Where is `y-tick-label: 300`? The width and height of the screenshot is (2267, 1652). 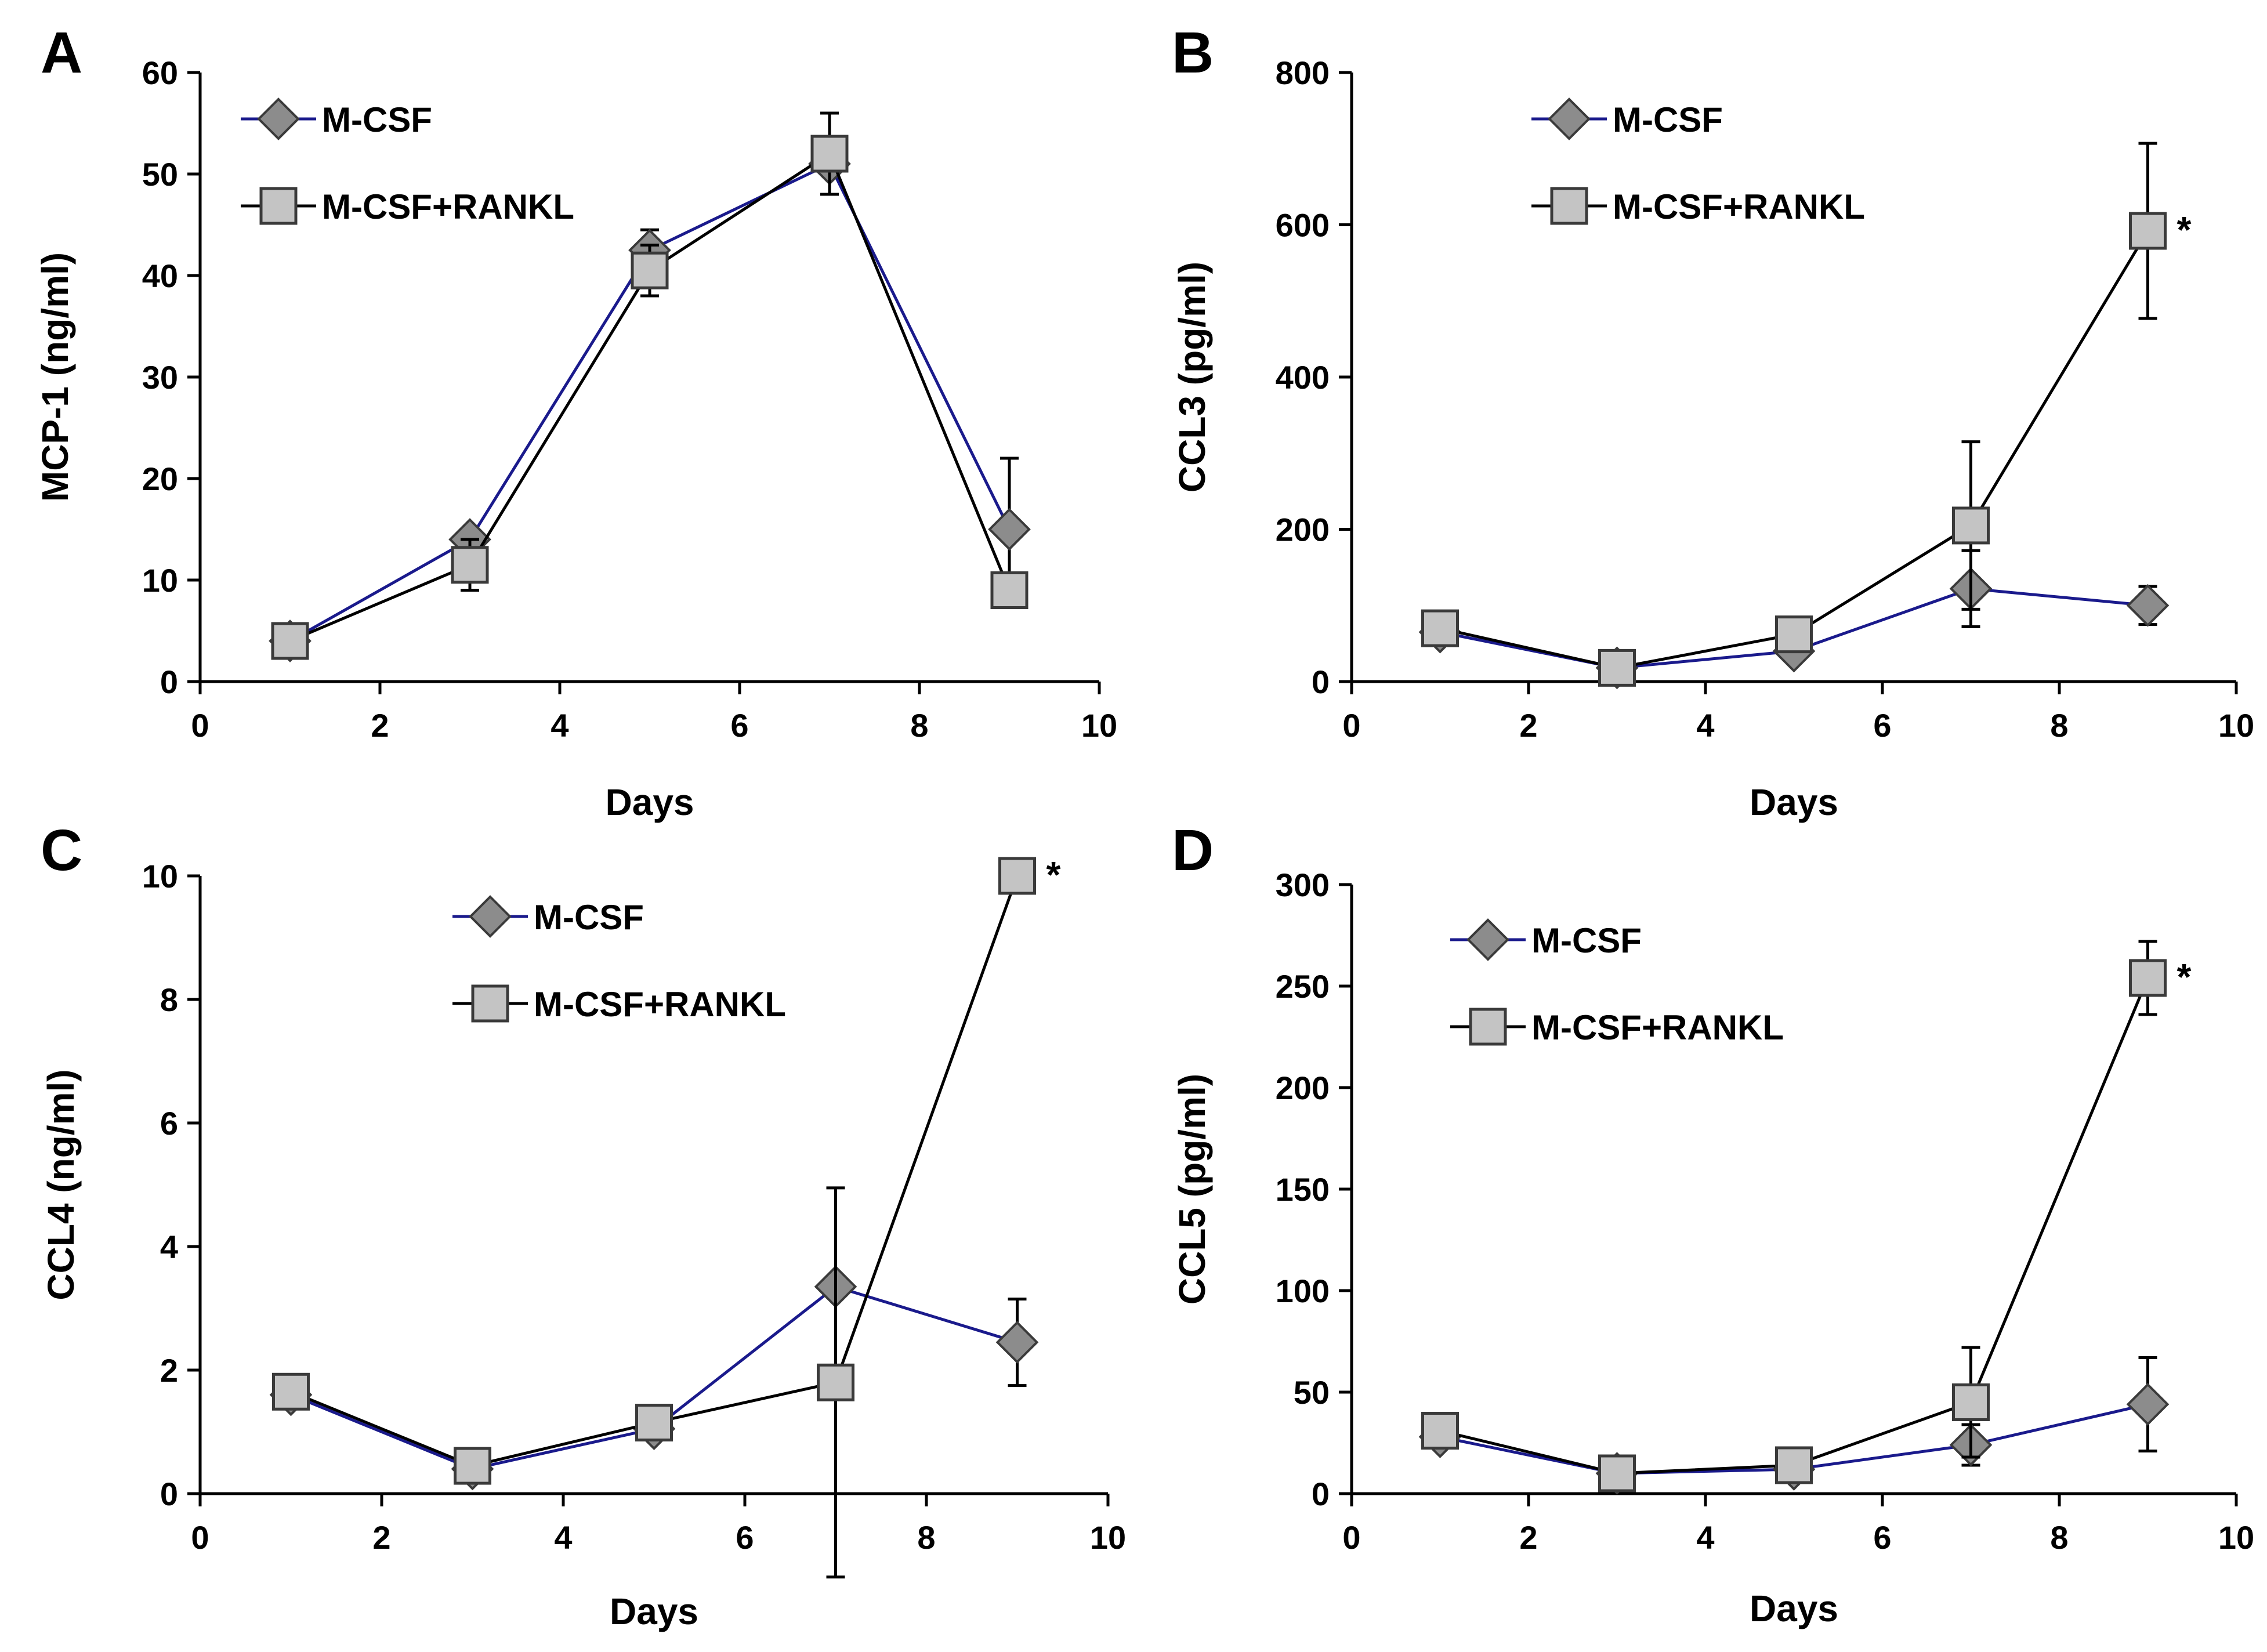
y-tick-label: 300 is located at coordinates (1303, 885).